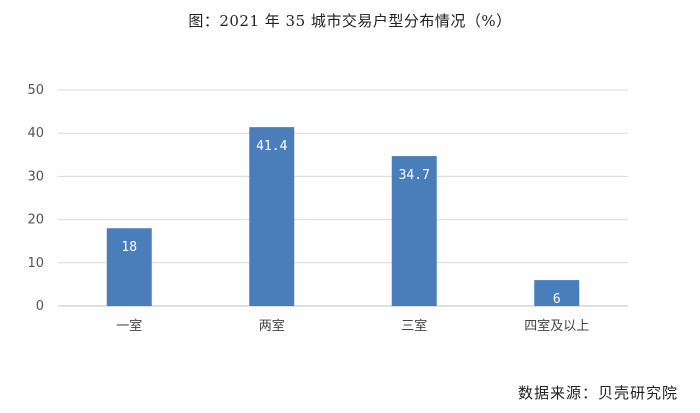 This screenshot has width=700, height=413. Describe the element at coordinates (129, 247) in the screenshot. I see `bar-value-label: 18` at that location.